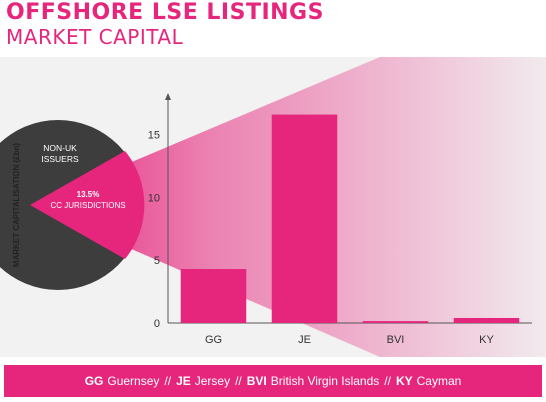  Describe the element at coordinates (396, 340) in the screenshot. I see `x-tick-label: BVI` at that location.